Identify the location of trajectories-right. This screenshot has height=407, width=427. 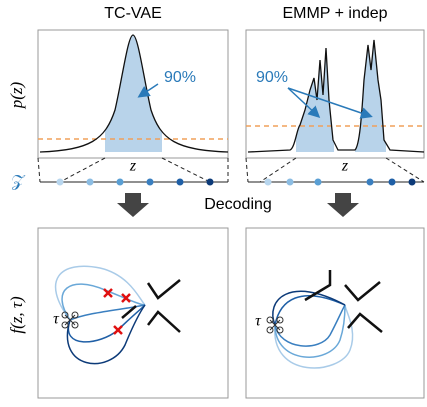
(324, 319).